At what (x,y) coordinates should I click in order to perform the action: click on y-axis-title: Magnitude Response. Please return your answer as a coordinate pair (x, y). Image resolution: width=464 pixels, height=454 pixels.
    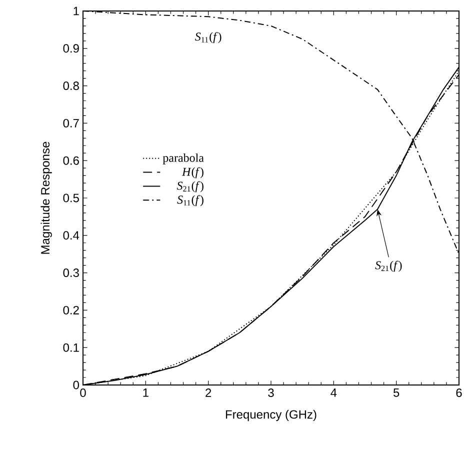
    Looking at the image, I should click on (46, 198).